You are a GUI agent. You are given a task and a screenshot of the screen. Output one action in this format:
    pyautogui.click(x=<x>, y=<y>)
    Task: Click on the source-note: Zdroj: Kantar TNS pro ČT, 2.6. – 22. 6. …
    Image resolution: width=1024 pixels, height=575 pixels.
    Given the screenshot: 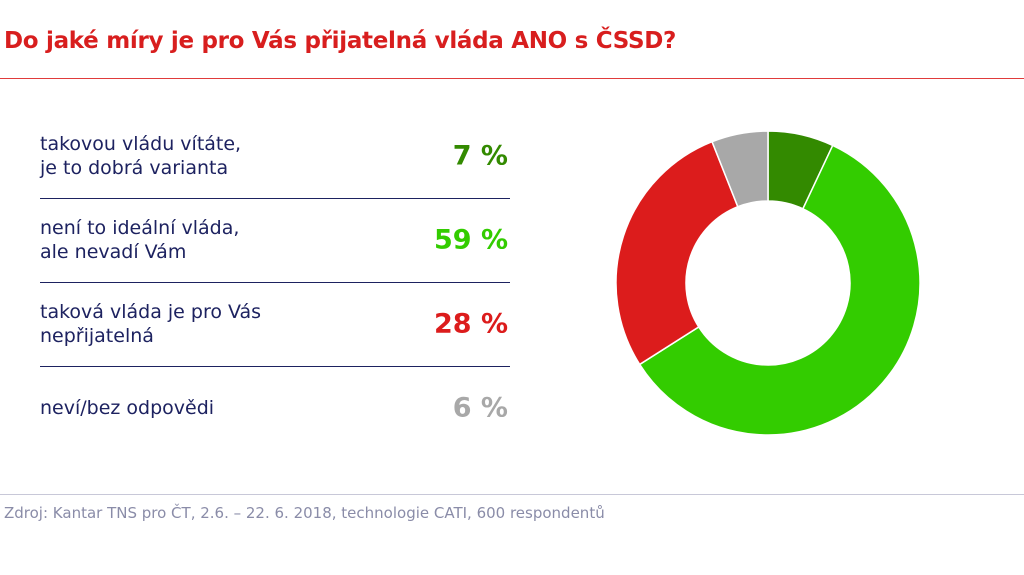 What is the action you would take?
    pyautogui.click(x=304, y=513)
    